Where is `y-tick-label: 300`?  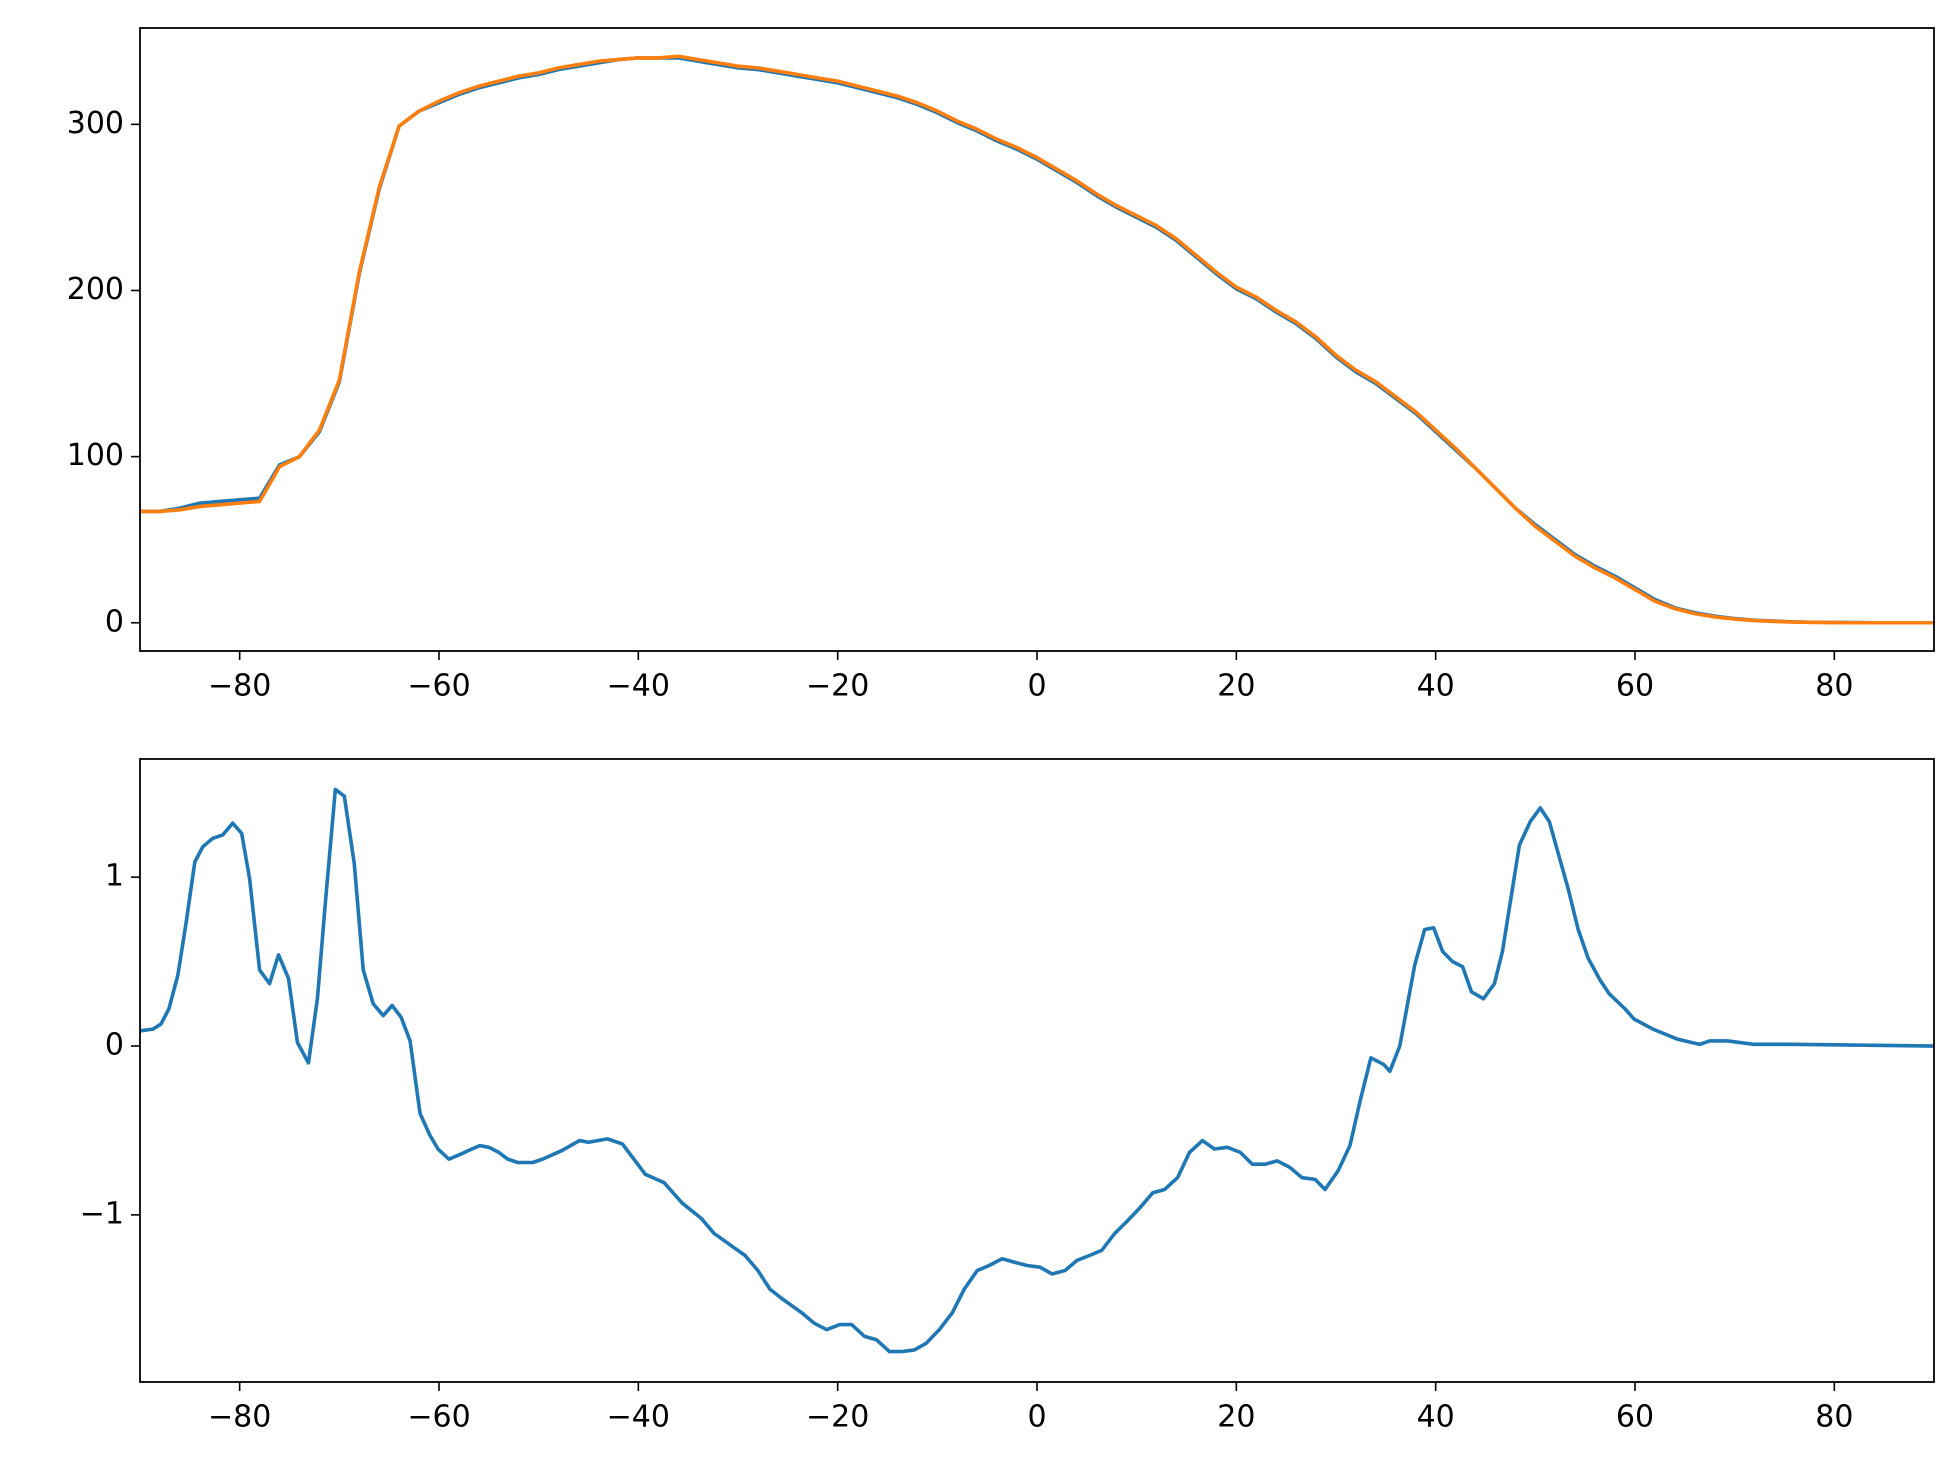
y-tick-label: 300 is located at coordinates (95, 123).